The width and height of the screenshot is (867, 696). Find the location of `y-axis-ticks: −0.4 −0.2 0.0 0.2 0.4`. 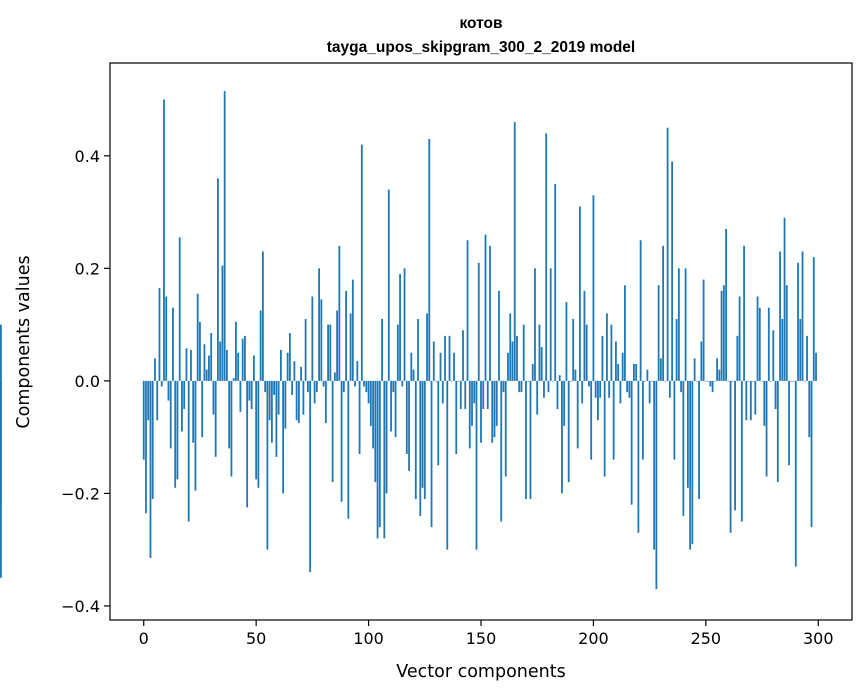

y-axis-ticks: −0.4 −0.2 0.0 0.2 0.4 is located at coordinates (85, 381).